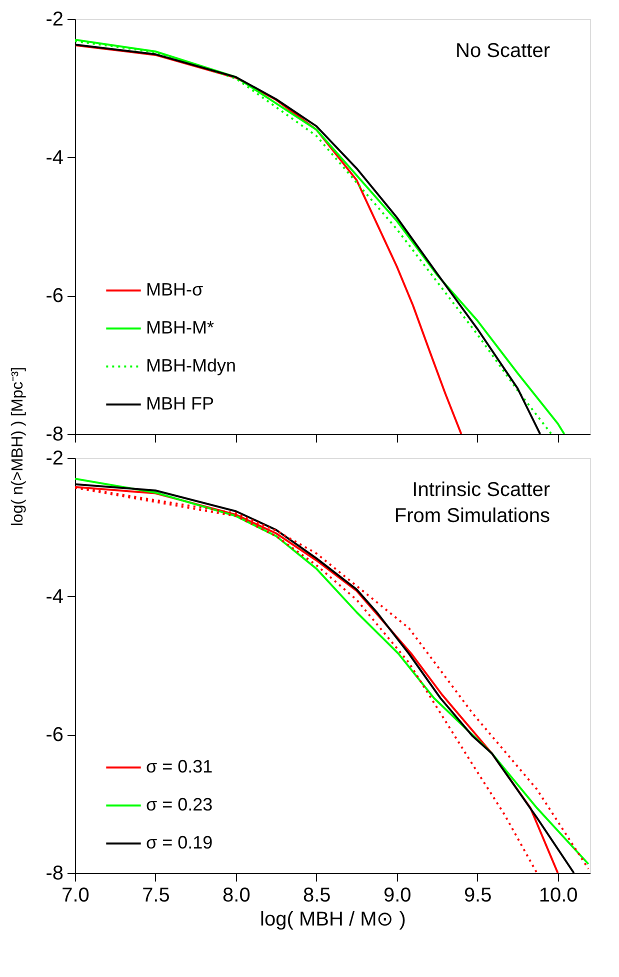 This screenshot has width=619, height=977. I want to click on x-tick-label: 7.5, so click(156, 895).